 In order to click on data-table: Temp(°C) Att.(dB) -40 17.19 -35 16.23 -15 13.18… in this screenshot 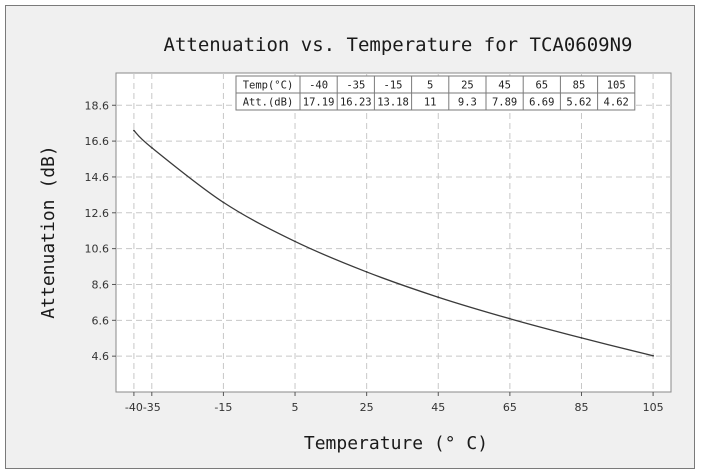, I will do `click(435, 93)`.